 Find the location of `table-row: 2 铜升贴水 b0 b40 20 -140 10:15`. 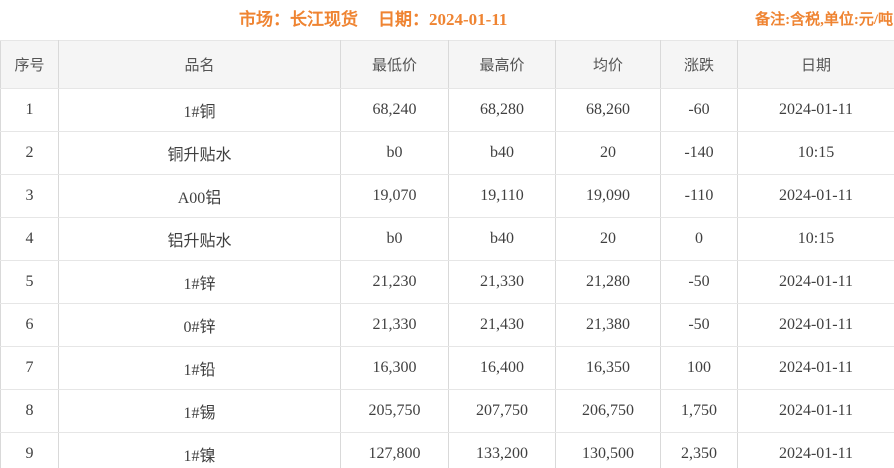

table-row: 2 铜升贴水 b0 b40 20 -140 10:15 is located at coordinates (447, 153).